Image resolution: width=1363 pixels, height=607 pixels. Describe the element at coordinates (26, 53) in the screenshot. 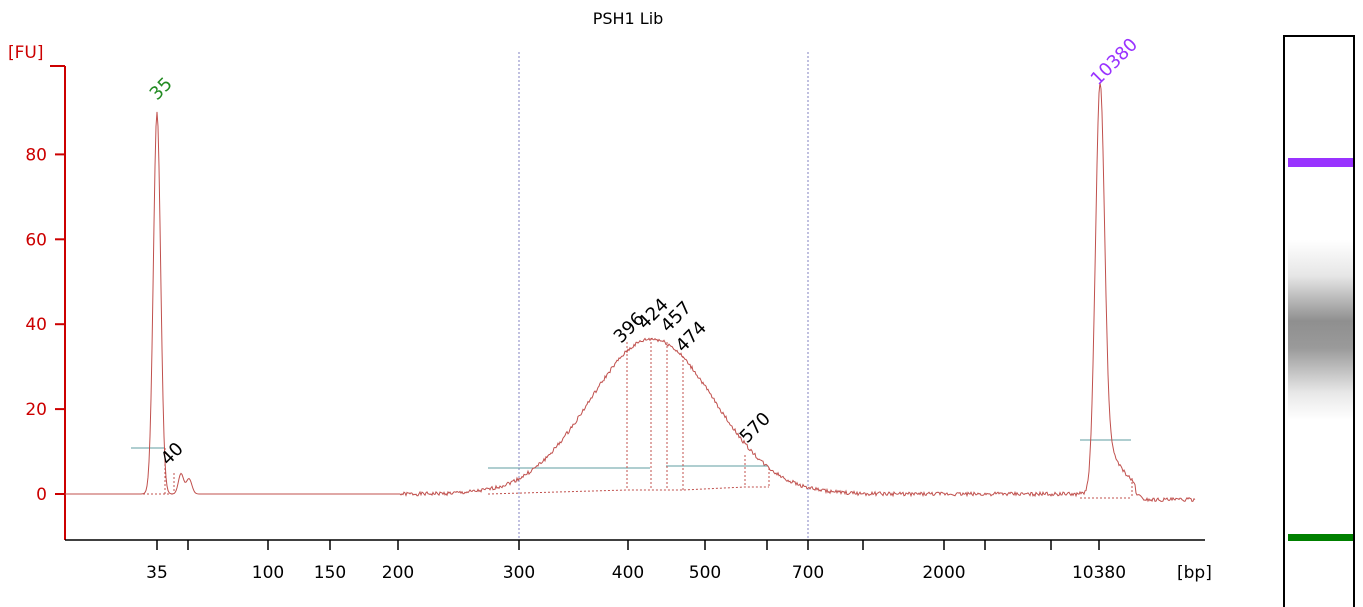

I see `y-axis-label: [FU]` at that location.